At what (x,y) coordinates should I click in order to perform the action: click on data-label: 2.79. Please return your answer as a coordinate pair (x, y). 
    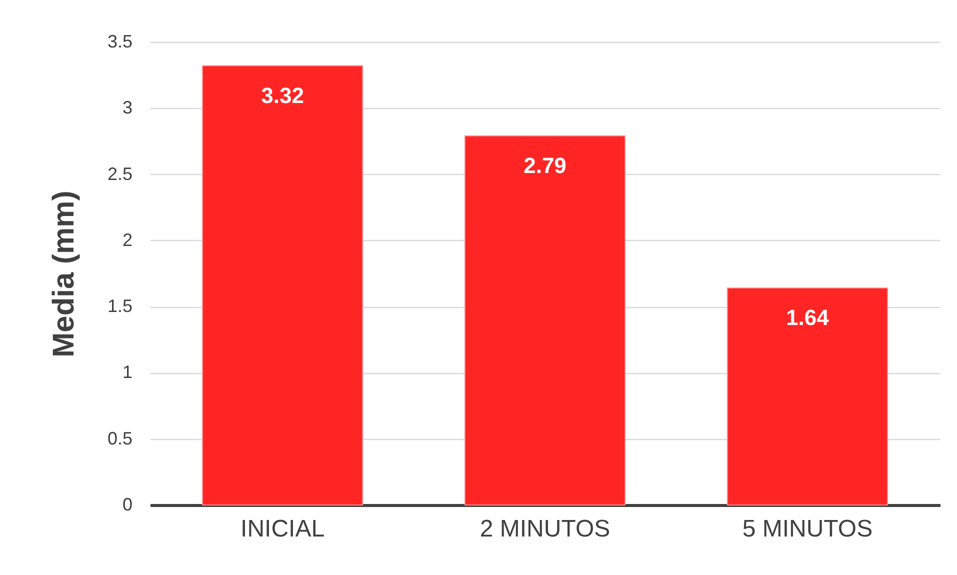
    Looking at the image, I should click on (545, 165).